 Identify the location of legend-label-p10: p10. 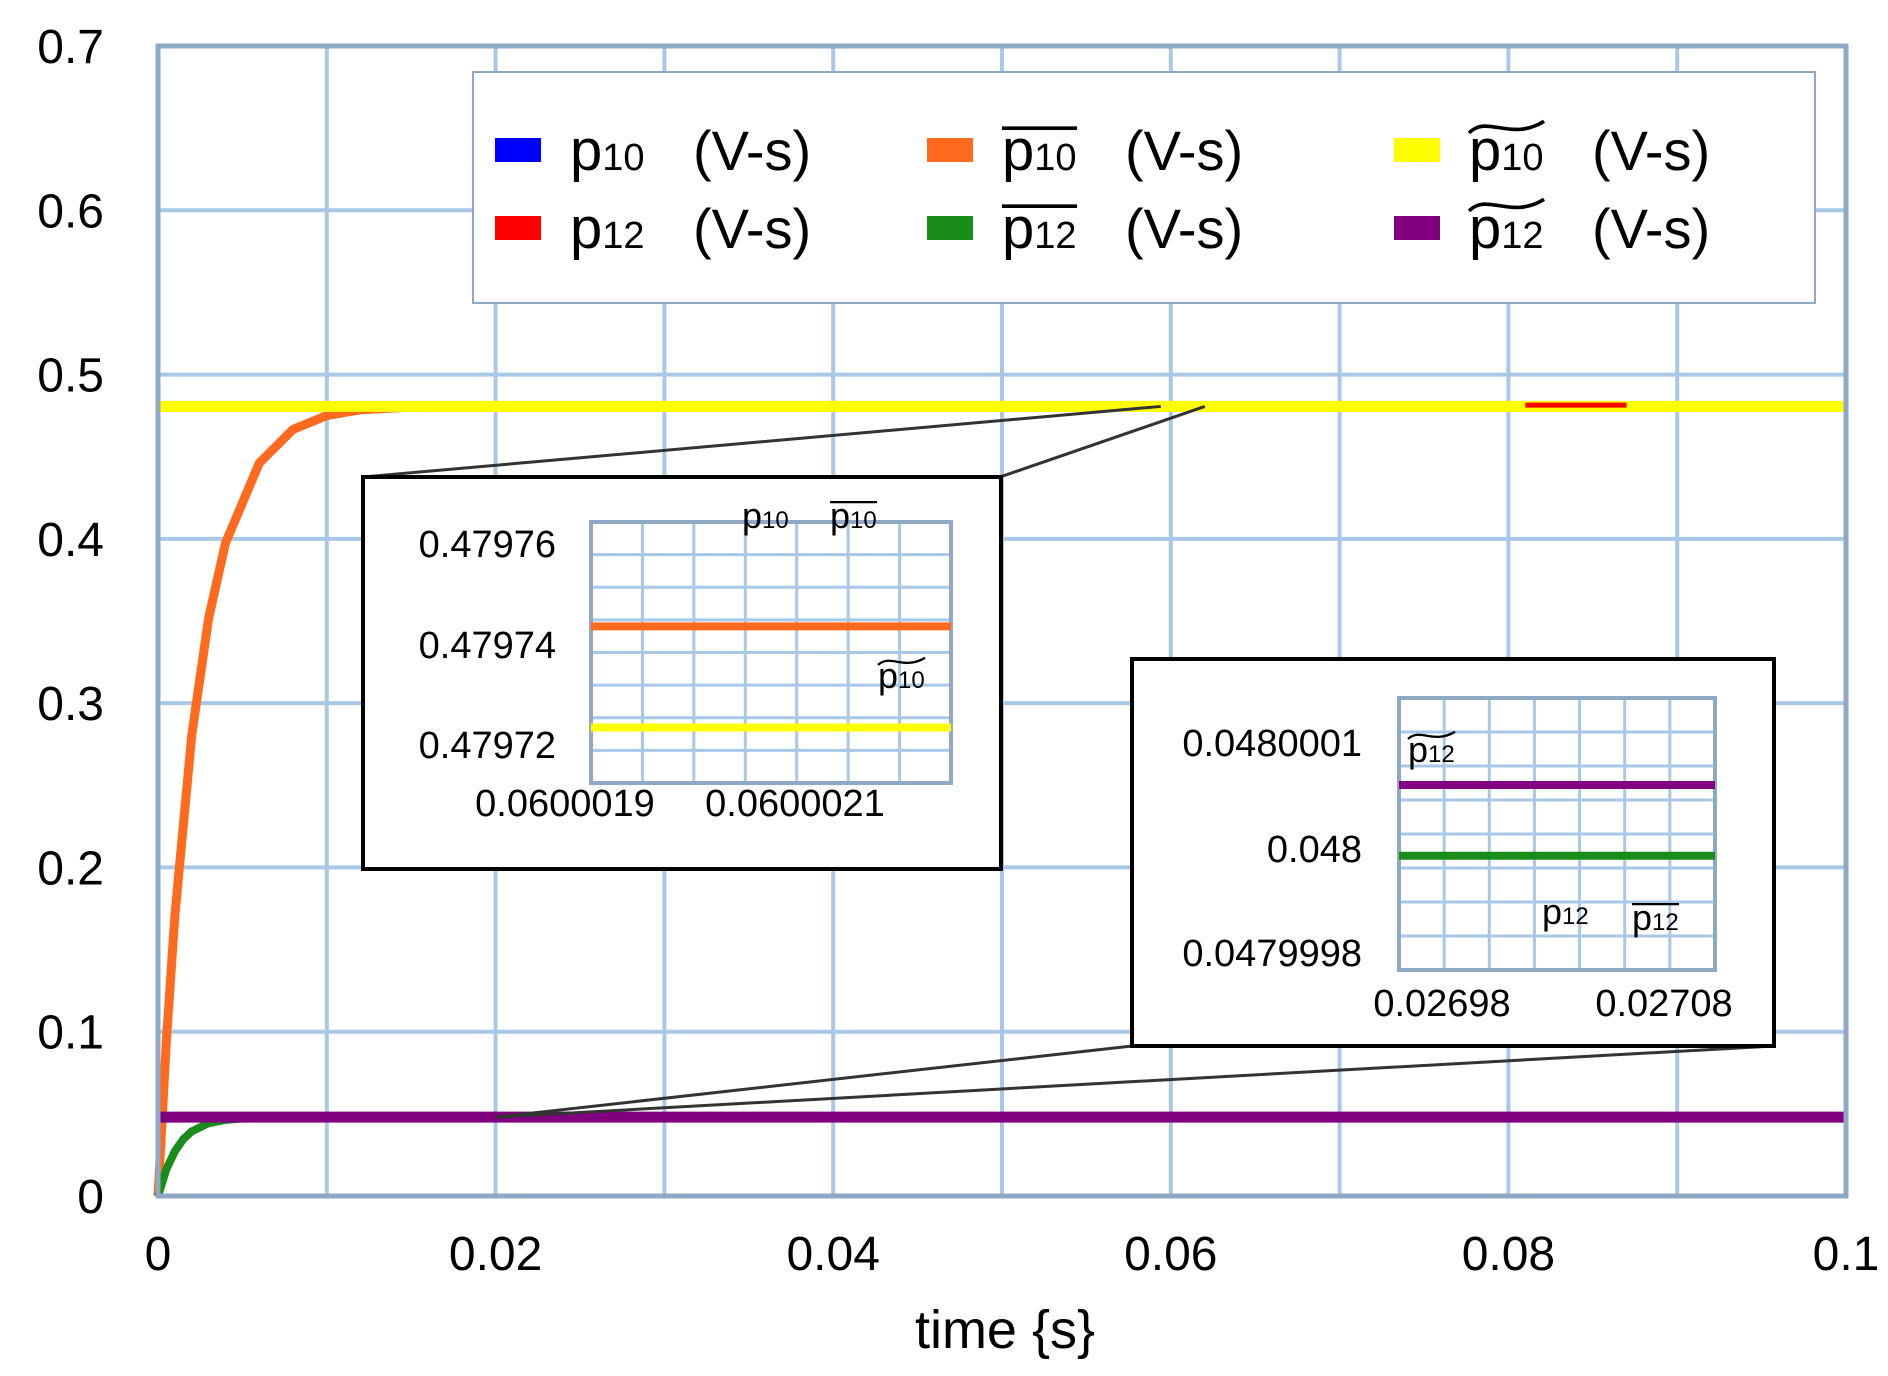
(607, 150).